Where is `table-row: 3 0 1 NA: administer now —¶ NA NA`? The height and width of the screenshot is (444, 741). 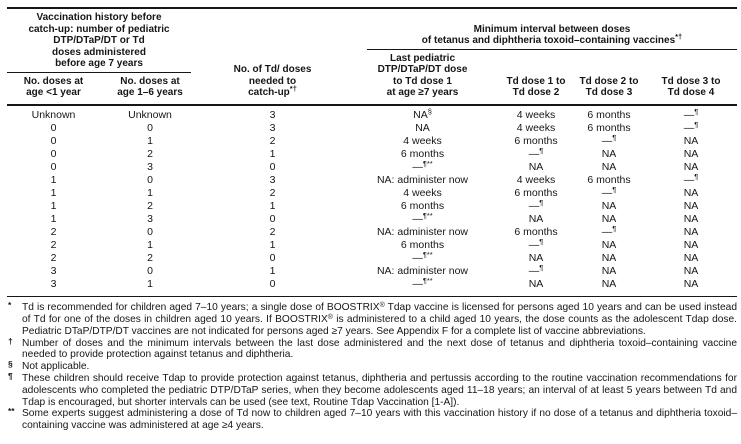
table-row: 3 0 1 NA: administer now —¶ NA NA is located at coordinates (372, 270).